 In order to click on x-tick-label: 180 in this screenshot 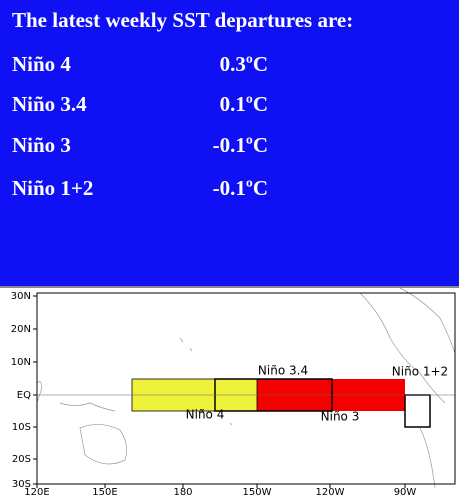, I will do `click(182, 492)`.